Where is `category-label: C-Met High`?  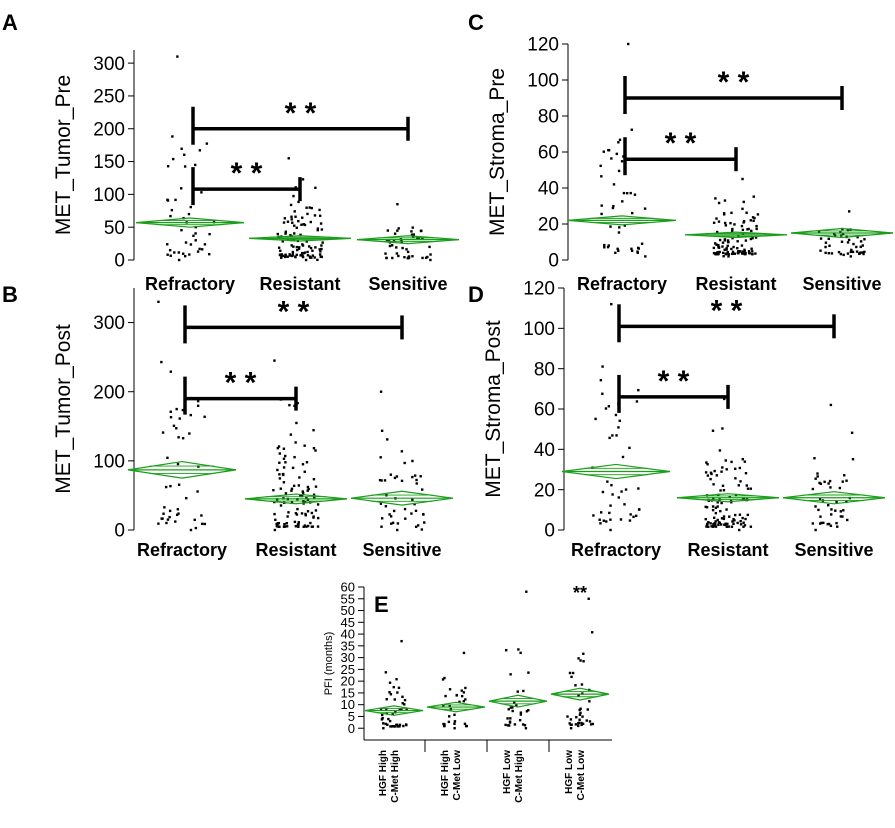 category-label: C-Met High is located at coordinates (395, 776).